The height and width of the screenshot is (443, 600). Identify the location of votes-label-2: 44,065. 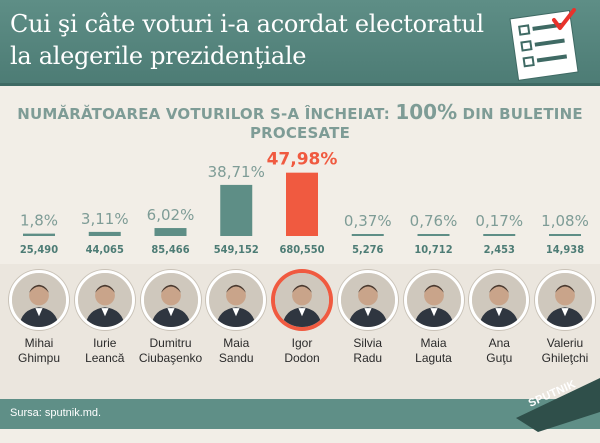
(105, 249).